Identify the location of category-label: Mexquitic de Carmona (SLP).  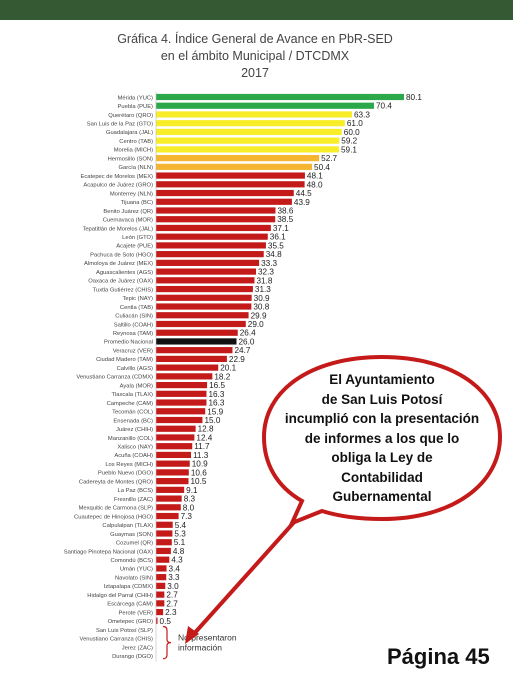
(116, 509).